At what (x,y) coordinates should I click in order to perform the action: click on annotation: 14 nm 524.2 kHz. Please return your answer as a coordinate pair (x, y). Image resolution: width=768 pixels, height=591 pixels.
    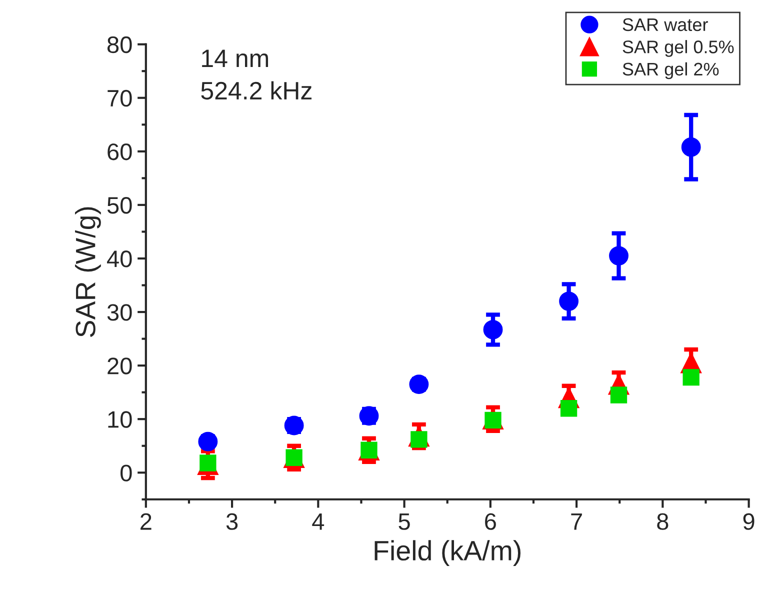
    Looking at the image, I should click on (256, 75).